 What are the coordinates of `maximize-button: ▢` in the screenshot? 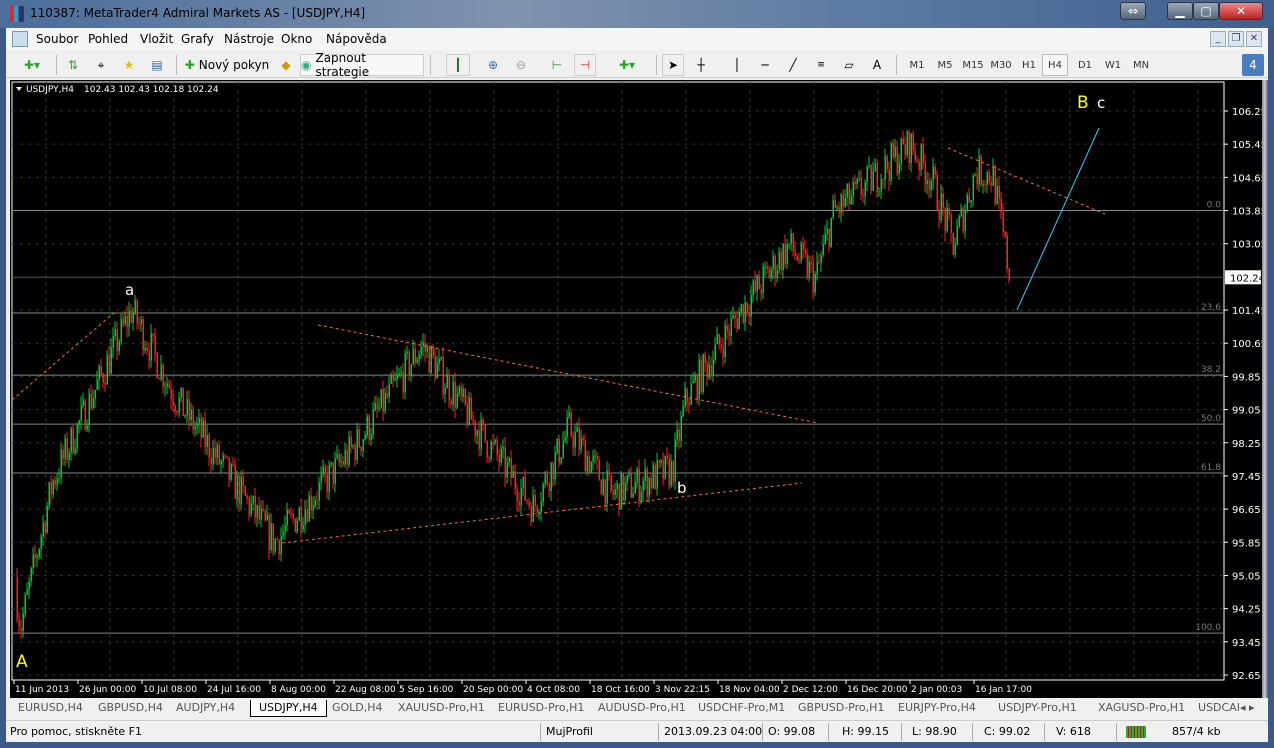 It's located at (1206, 11).